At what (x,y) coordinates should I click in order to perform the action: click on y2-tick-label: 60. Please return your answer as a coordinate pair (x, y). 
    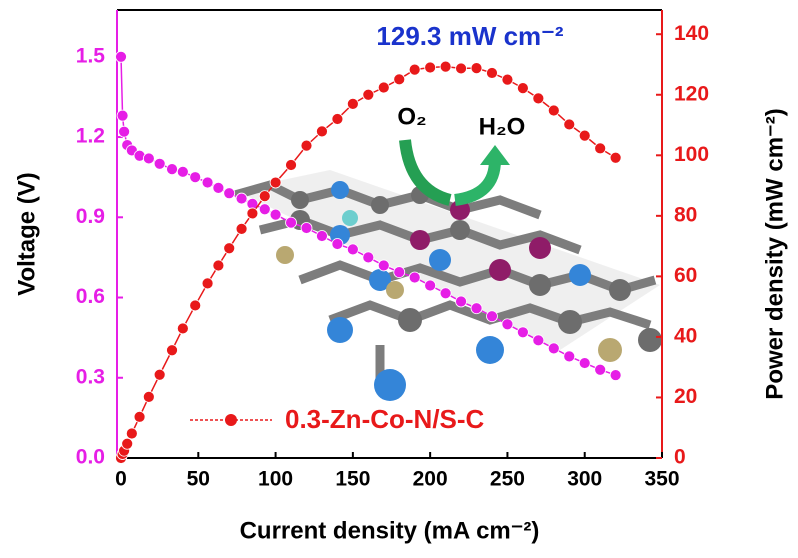
    Looking at the image, I should click on (685, 275).